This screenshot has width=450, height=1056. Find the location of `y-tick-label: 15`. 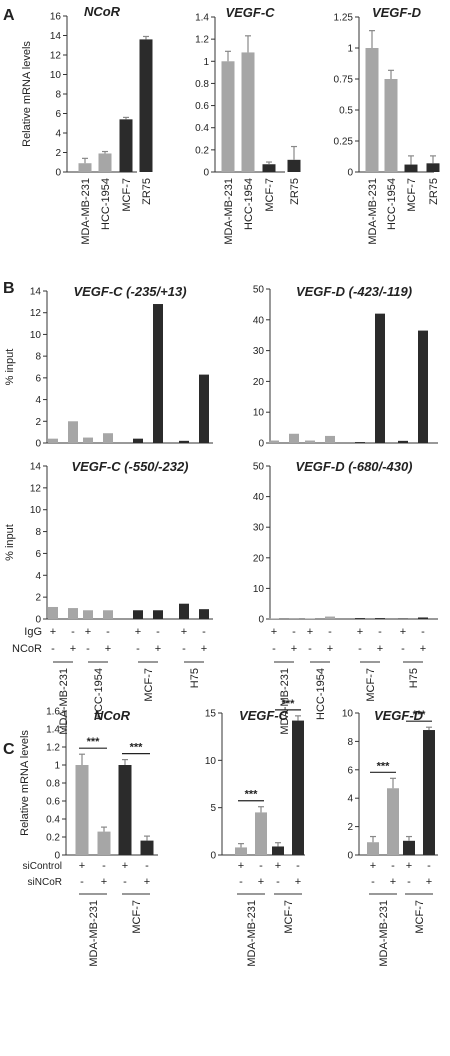

y-tick-label: 15 is located at coordinates (211, 714).